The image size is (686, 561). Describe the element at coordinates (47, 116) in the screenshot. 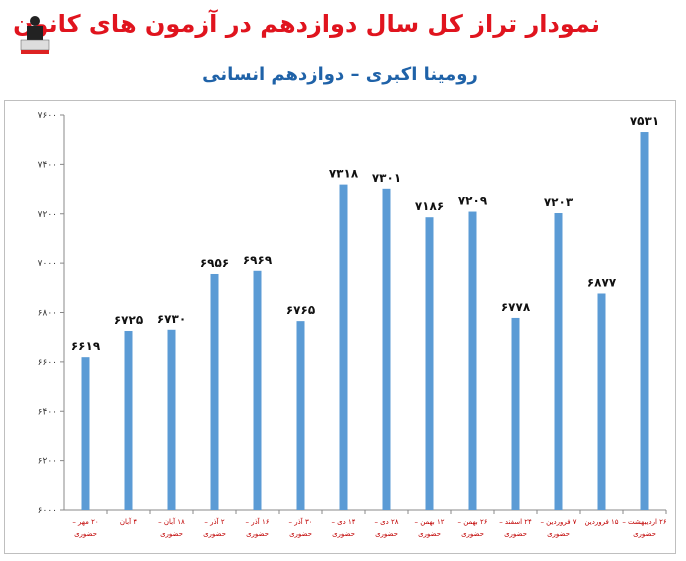

I see `y-tick-label: ۷۶۰۰` at that location.